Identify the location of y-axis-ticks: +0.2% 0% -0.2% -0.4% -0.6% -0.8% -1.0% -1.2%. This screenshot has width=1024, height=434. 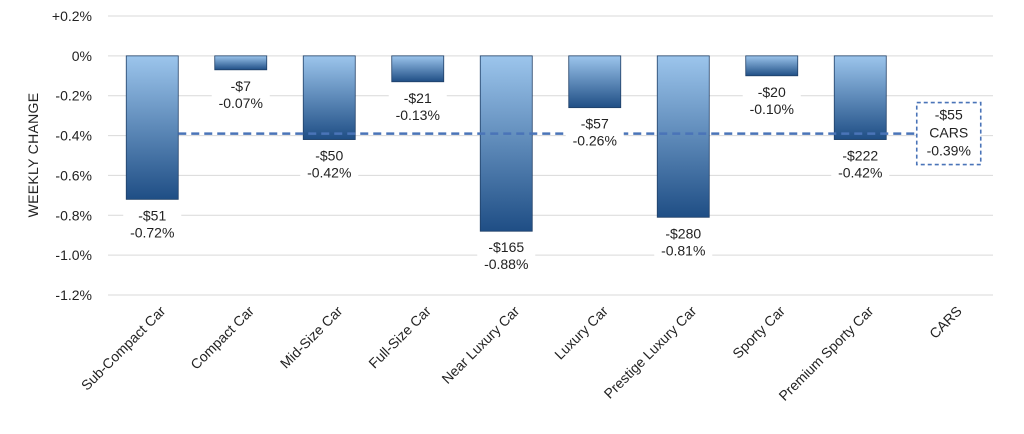
(72, 155).